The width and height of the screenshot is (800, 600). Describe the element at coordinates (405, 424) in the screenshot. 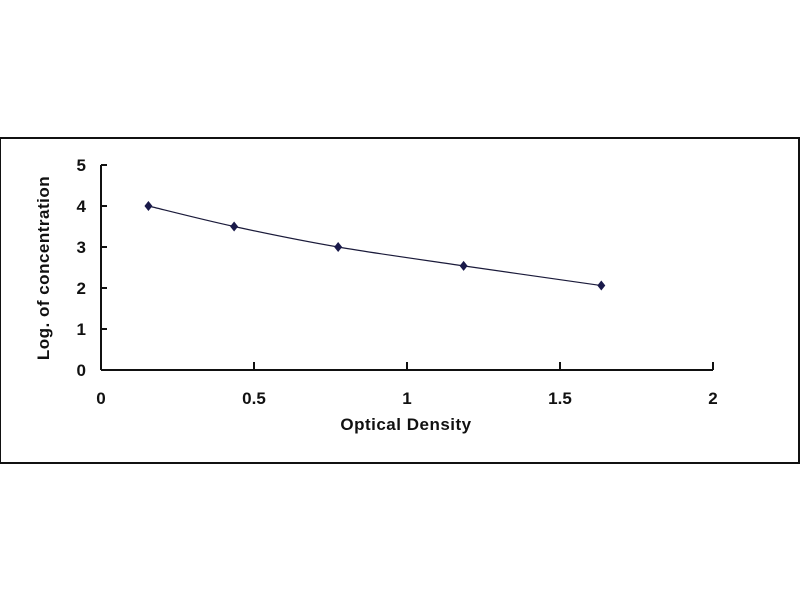

I see `x-axis-label: Optical Density` at that location.